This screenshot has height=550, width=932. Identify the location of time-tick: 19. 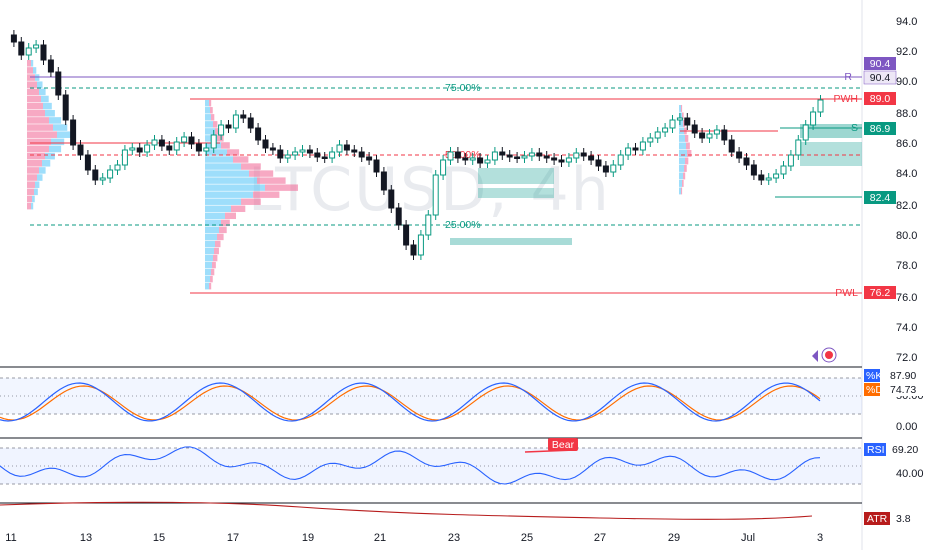
(308, 538).